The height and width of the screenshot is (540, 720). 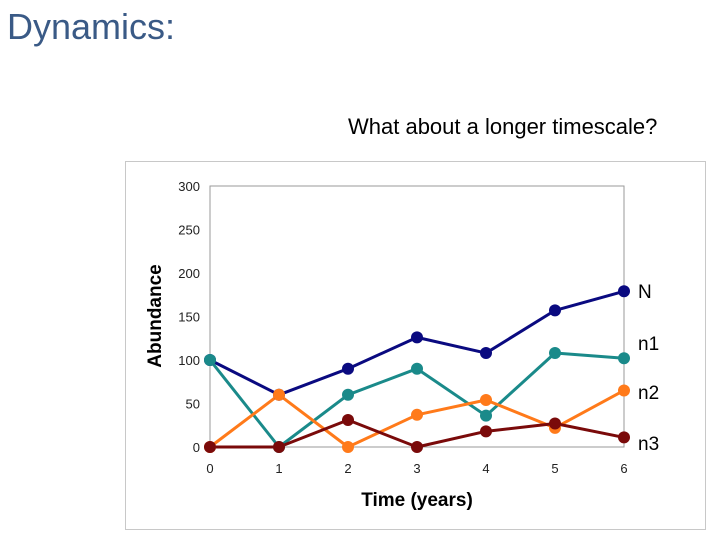 I want to click on x-tick-label: 3, so click(x=416, y=468).